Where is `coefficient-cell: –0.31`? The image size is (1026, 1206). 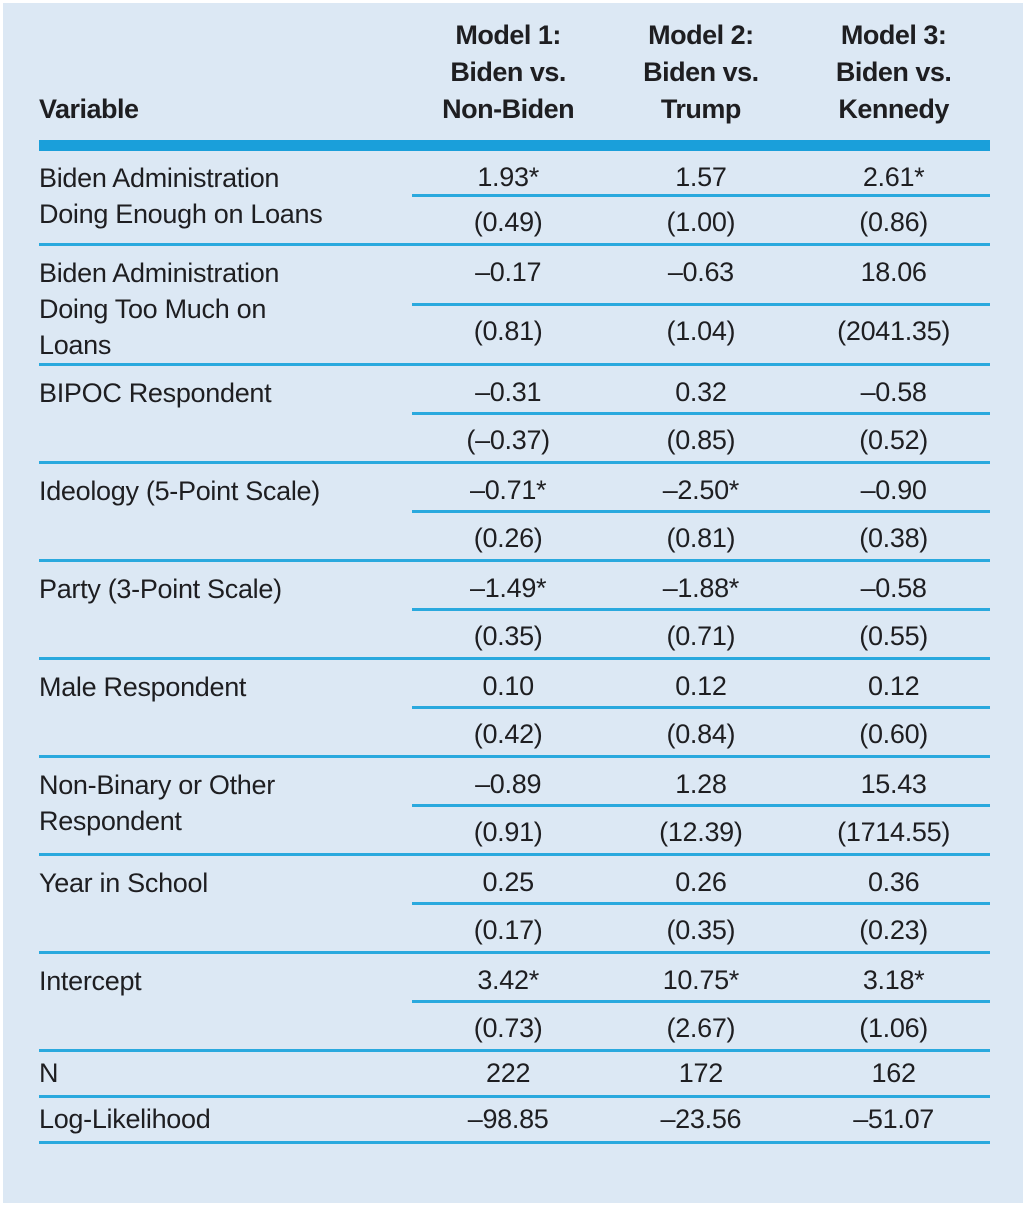
coefficient-cell: –0.31 is located at coordinates (508, 389).